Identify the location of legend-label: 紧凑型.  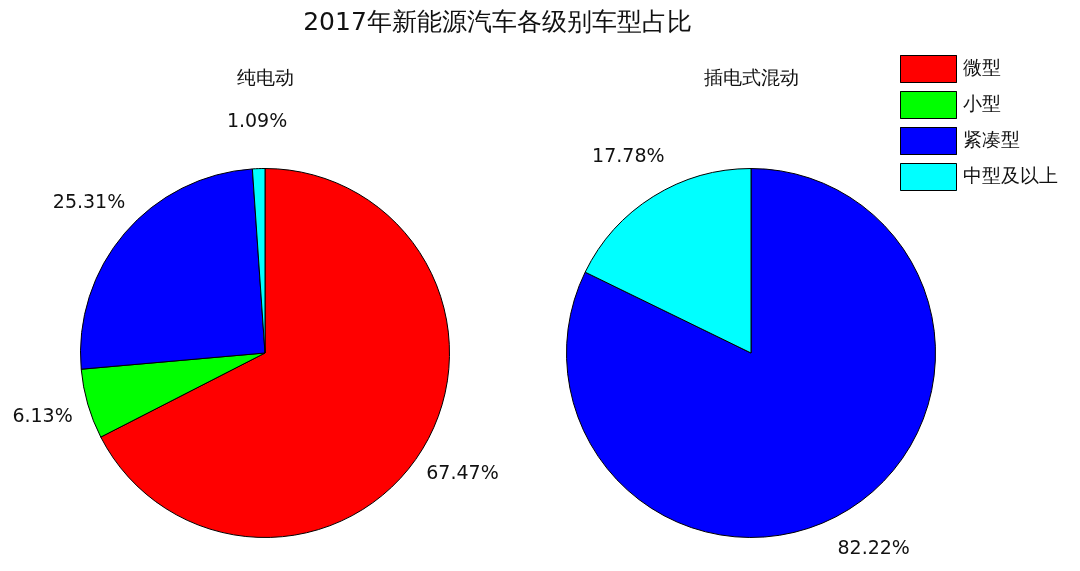
(991, 138).